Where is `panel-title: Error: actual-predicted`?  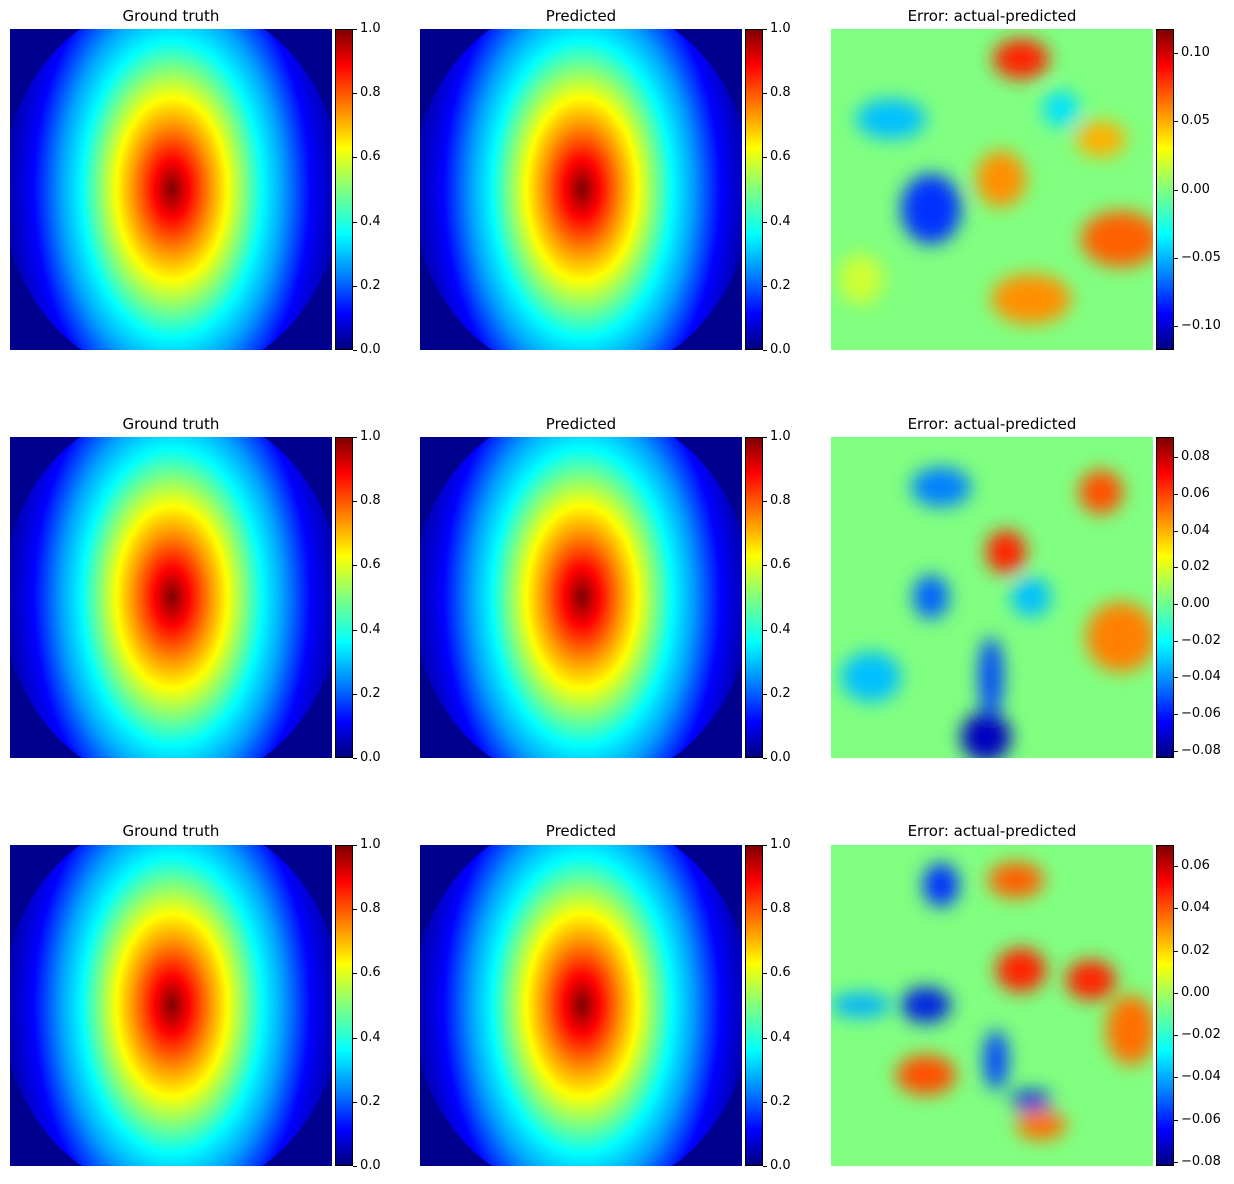
panel-title: Error: actual-predicted is located at coordinates (992, 424).